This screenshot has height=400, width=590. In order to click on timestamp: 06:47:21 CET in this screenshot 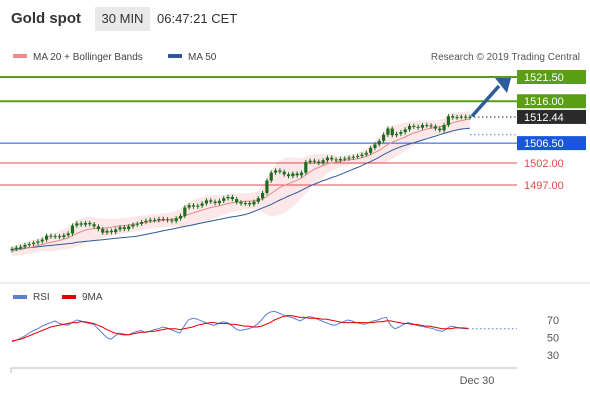, I will do `click(197, 18)`.